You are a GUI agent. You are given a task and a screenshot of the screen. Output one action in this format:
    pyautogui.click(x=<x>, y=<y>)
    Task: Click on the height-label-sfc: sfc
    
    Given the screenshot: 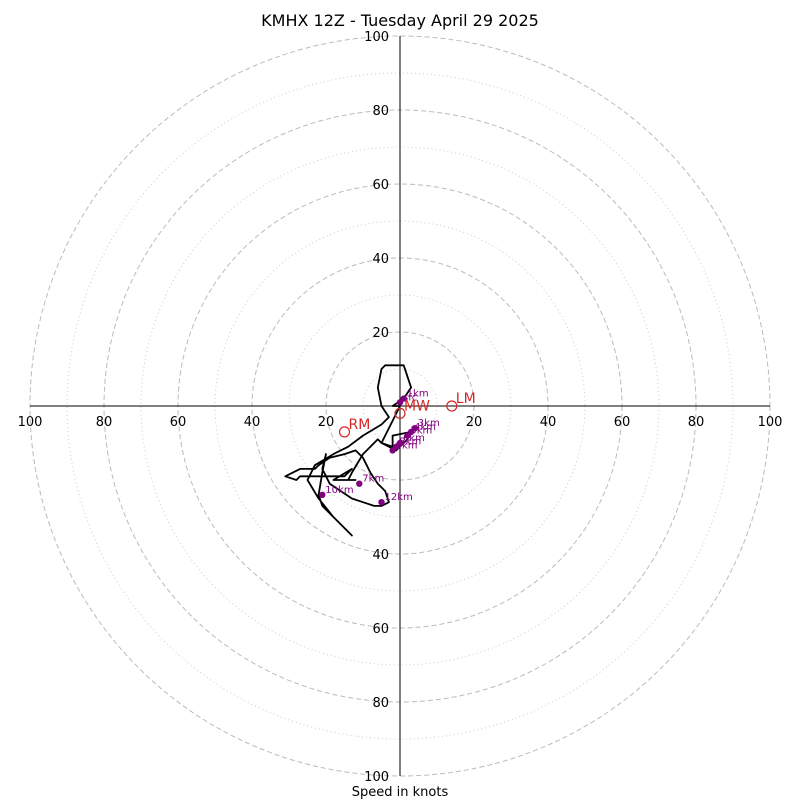 What is the action you would take?
    pyautogui.click(x=410, y=397)
    